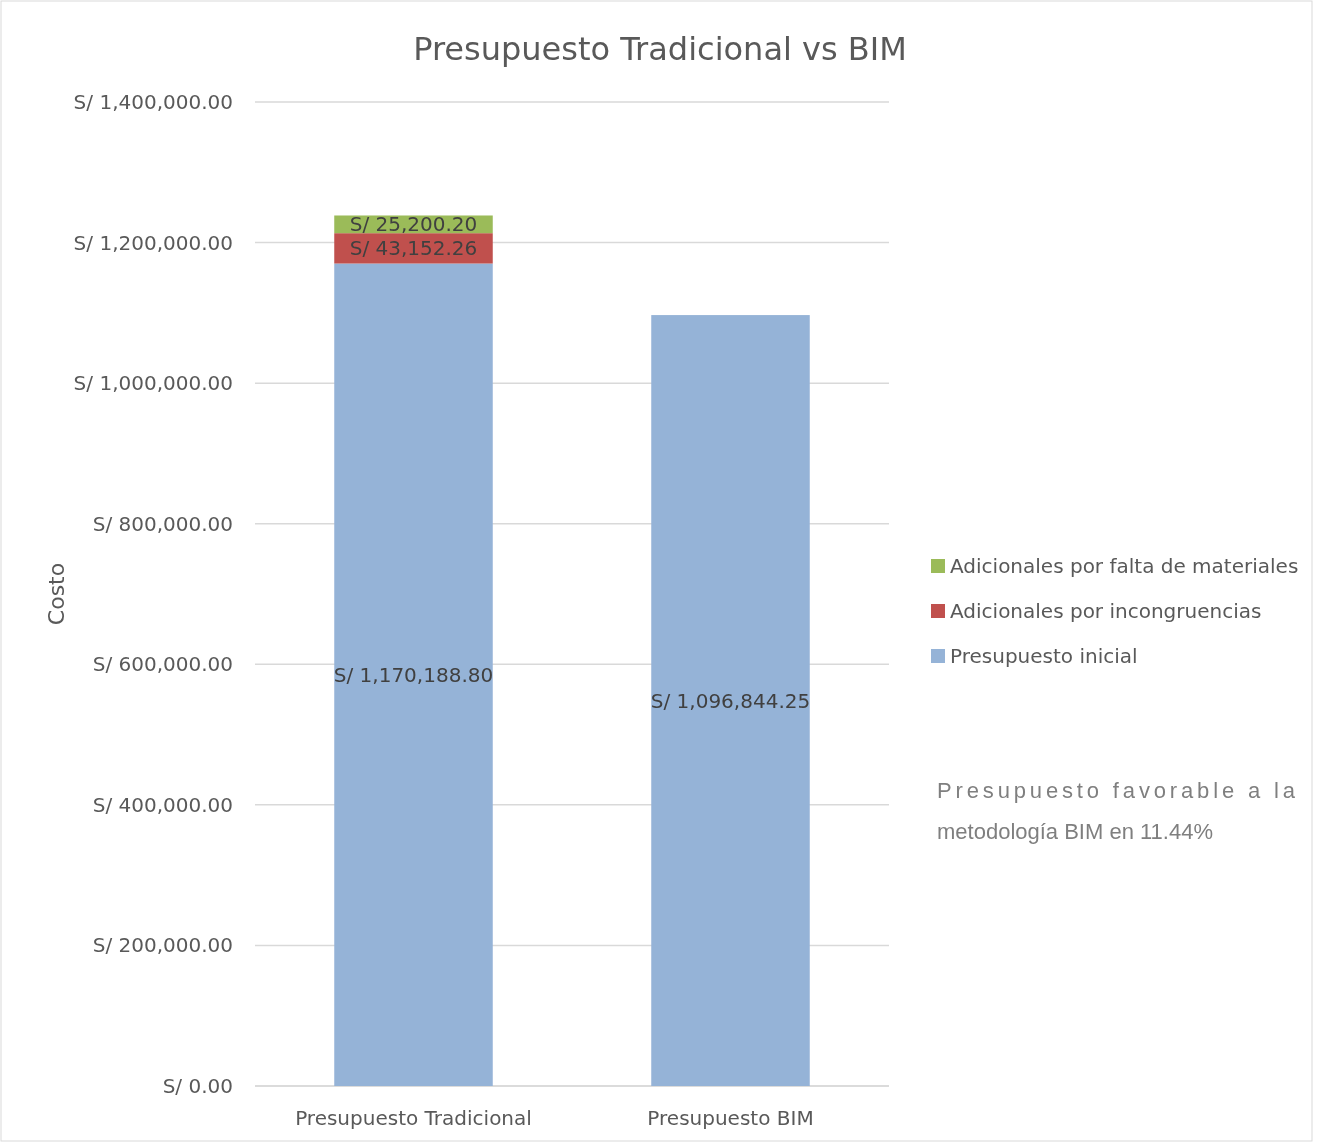  I want to click on legend-label: Presupuesto inicial, so click(1044, 656).